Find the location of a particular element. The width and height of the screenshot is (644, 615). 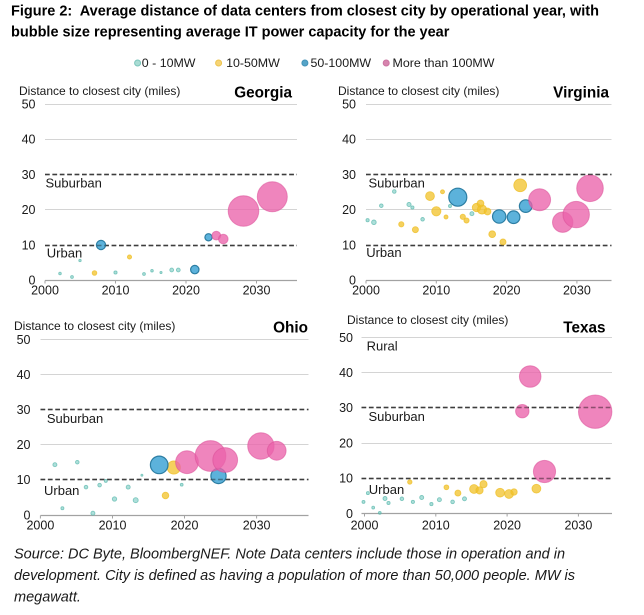

svg-text: Georgia is located at coordinates (263, 93).